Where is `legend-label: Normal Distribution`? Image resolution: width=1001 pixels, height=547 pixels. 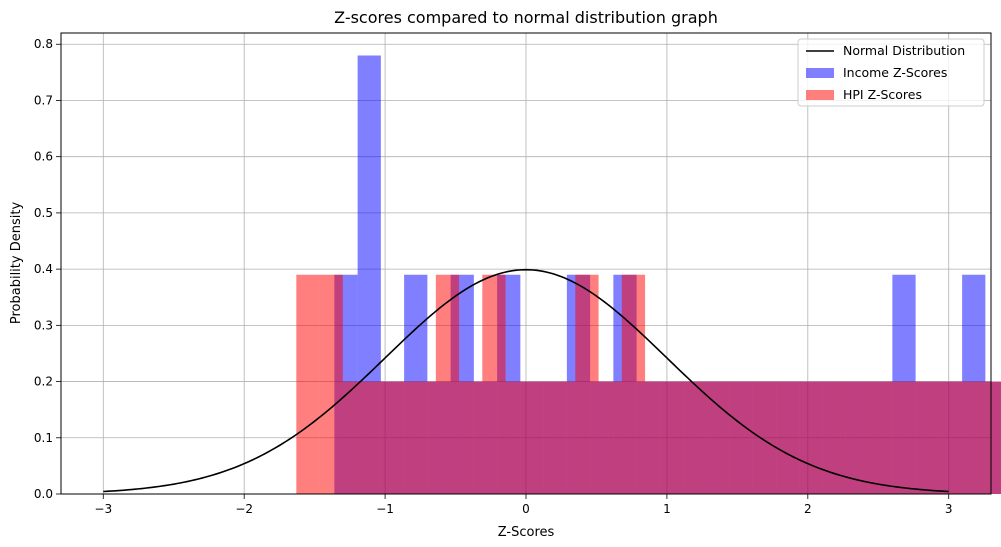
legend-label: Normal Distribution is located at coordinates (904, 50).